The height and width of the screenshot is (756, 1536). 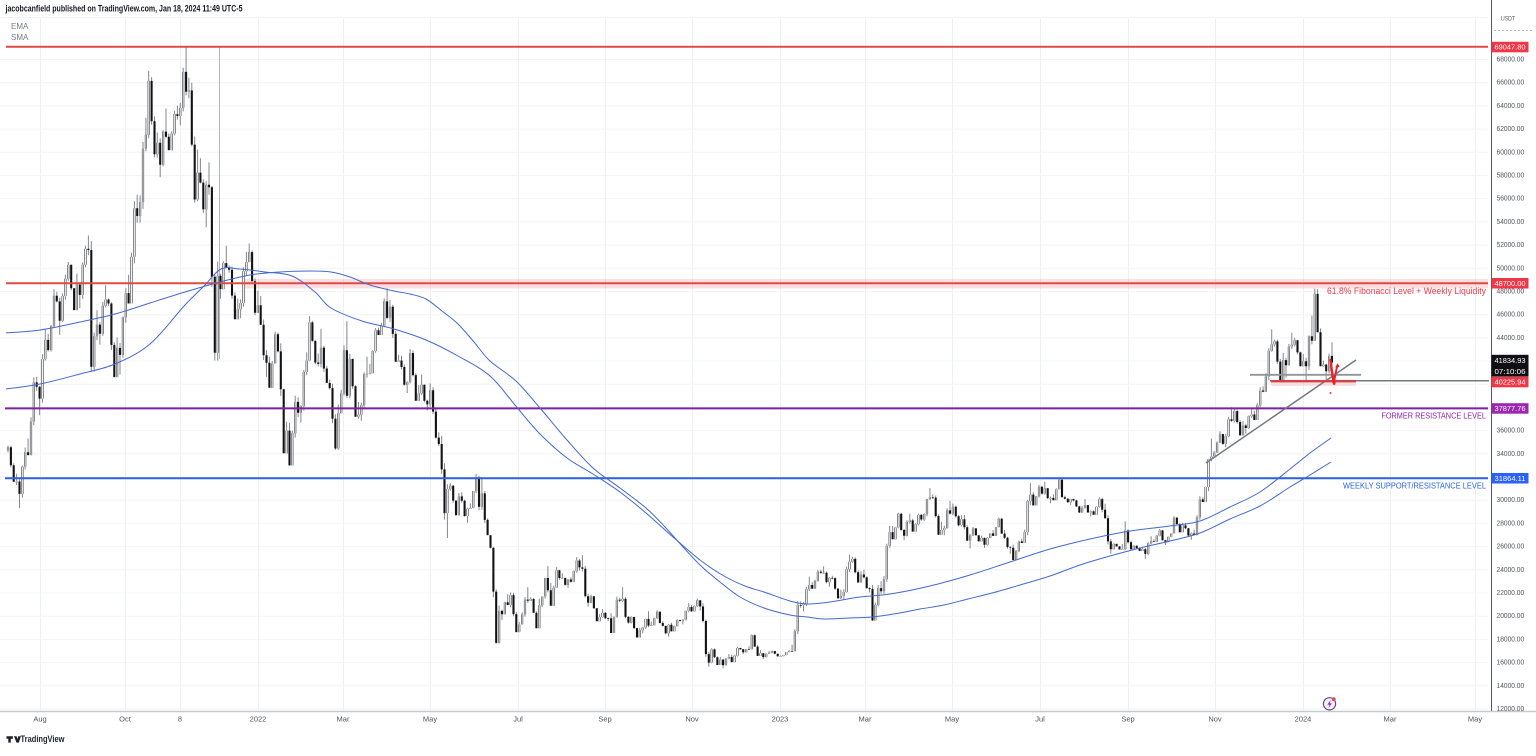 I want to click on svg-text: 12000.00, so click(x=1511, y=709).